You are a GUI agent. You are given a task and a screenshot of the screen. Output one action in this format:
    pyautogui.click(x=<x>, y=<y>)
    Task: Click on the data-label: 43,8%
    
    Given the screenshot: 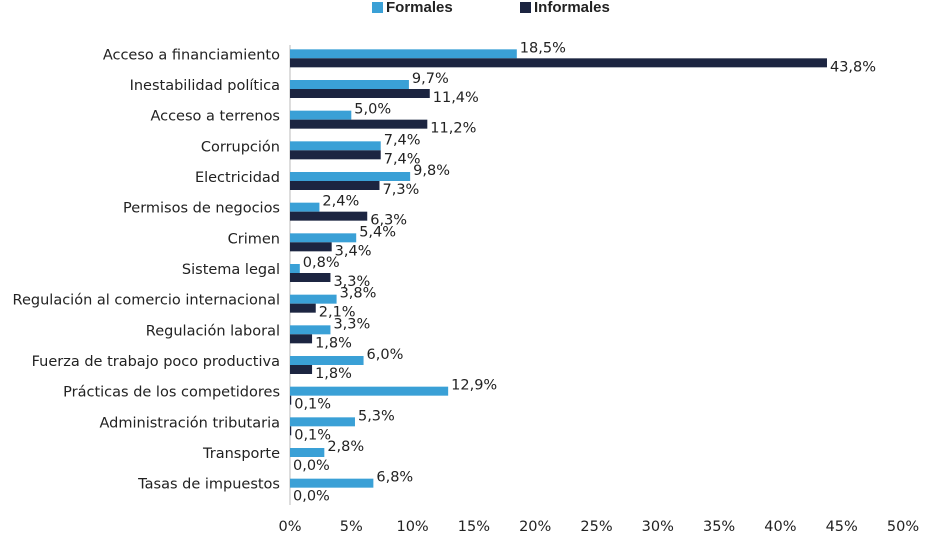 What is the action you would take?
    pyautogui.click(x=853, y=67)
    